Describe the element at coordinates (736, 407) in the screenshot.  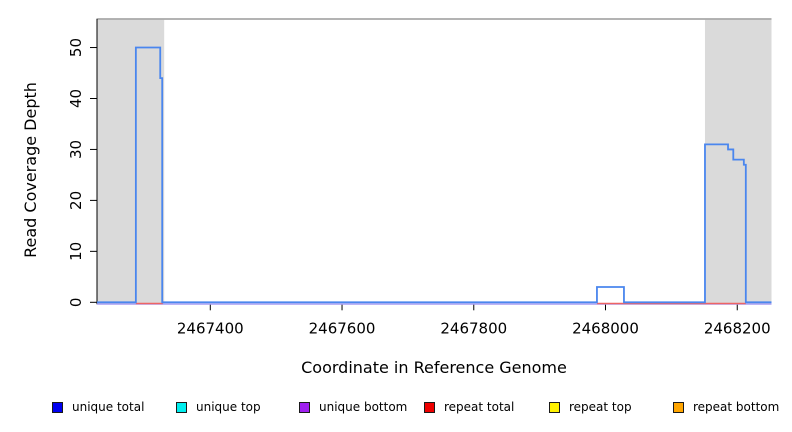
I see `legend-label: repeat bottom` at that location.